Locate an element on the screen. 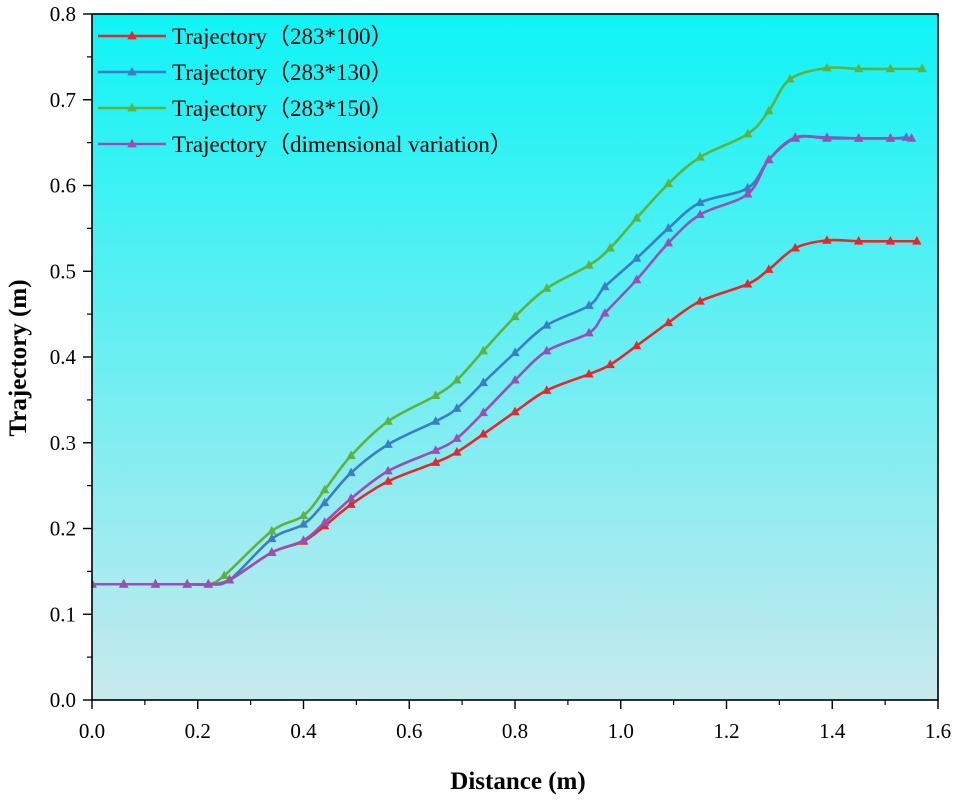  y-tick-label: 0.4 is located at coordinates (63, 357).